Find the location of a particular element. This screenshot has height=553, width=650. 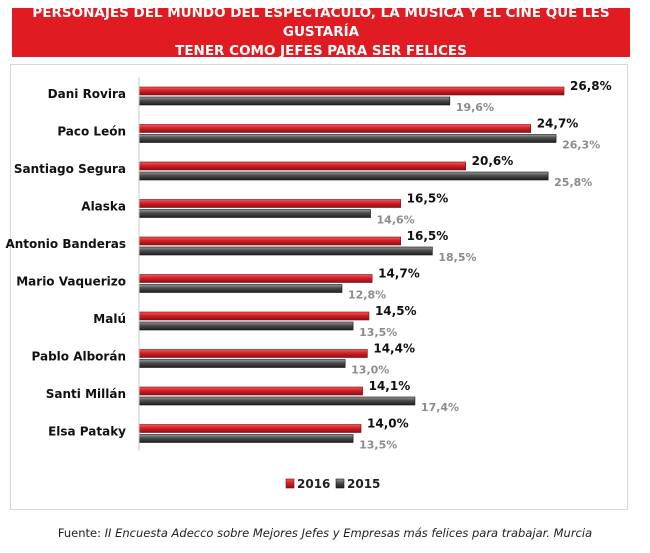

data-label-2015: 14,6% is located at coordinates (396, 220).